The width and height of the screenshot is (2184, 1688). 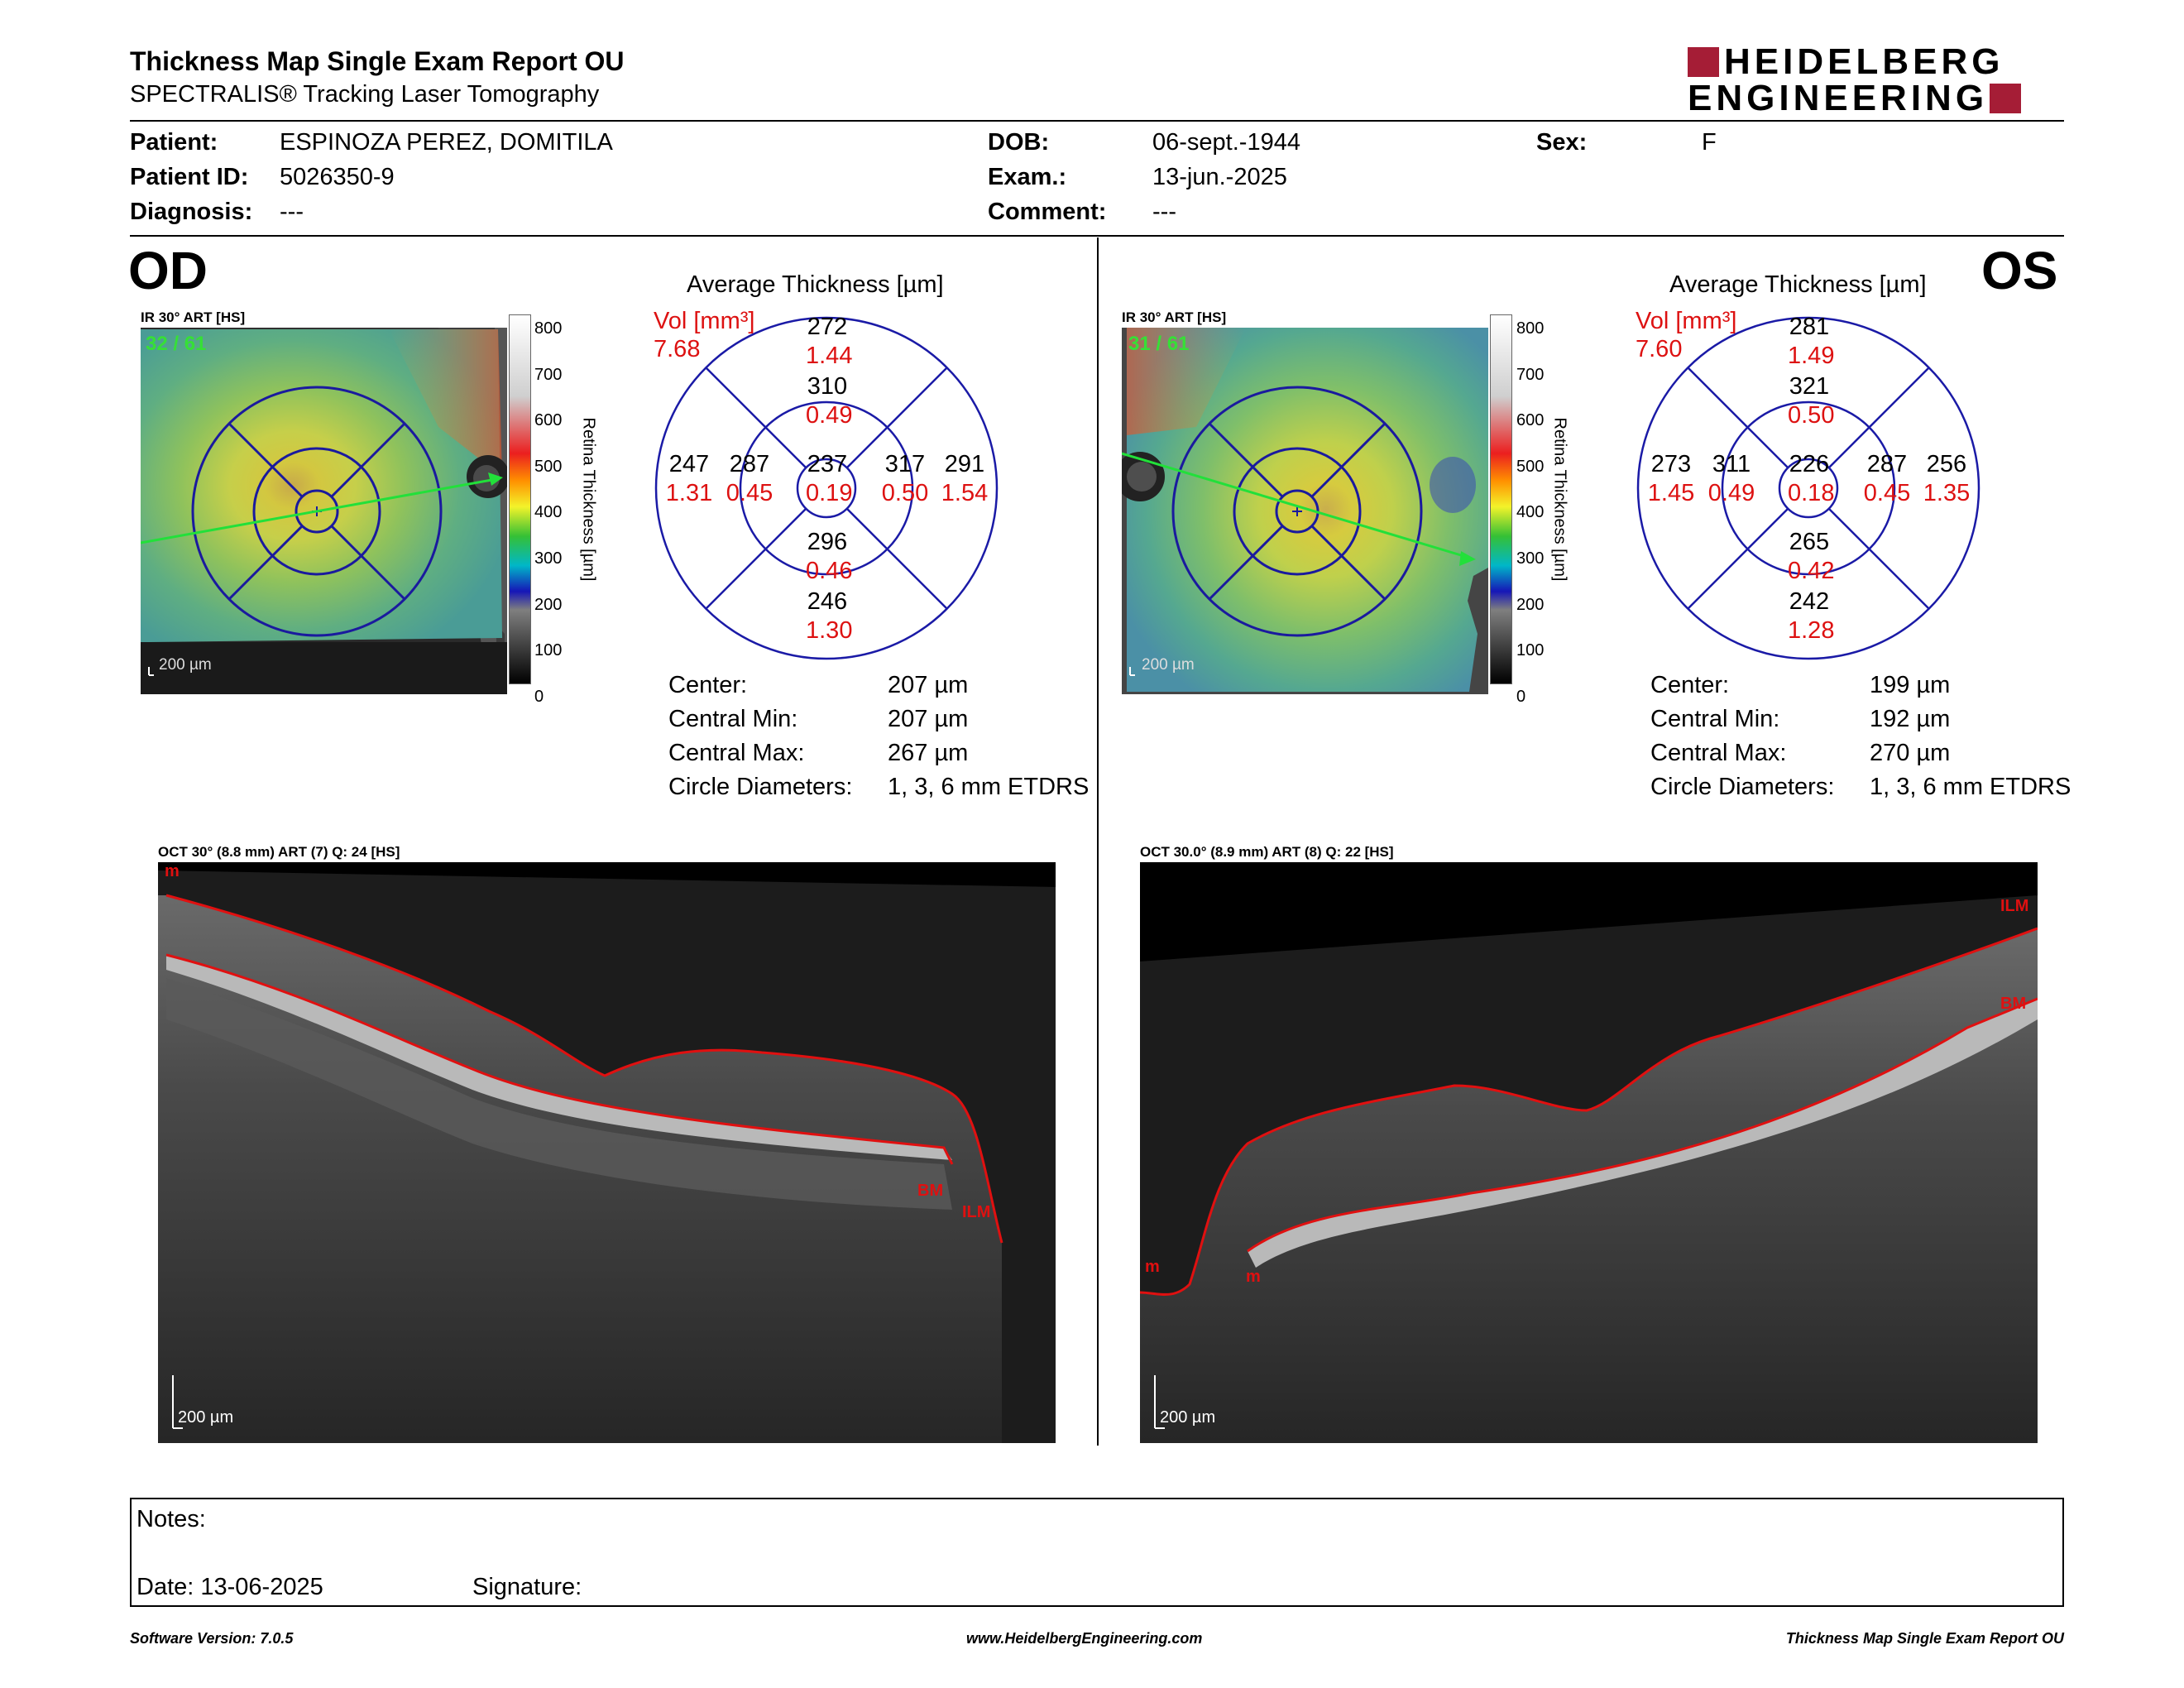 What do you see at coordinates (1946, 464) in the screenshot?
I see `thickness-value: 256` at bounding box center [1946, 464].